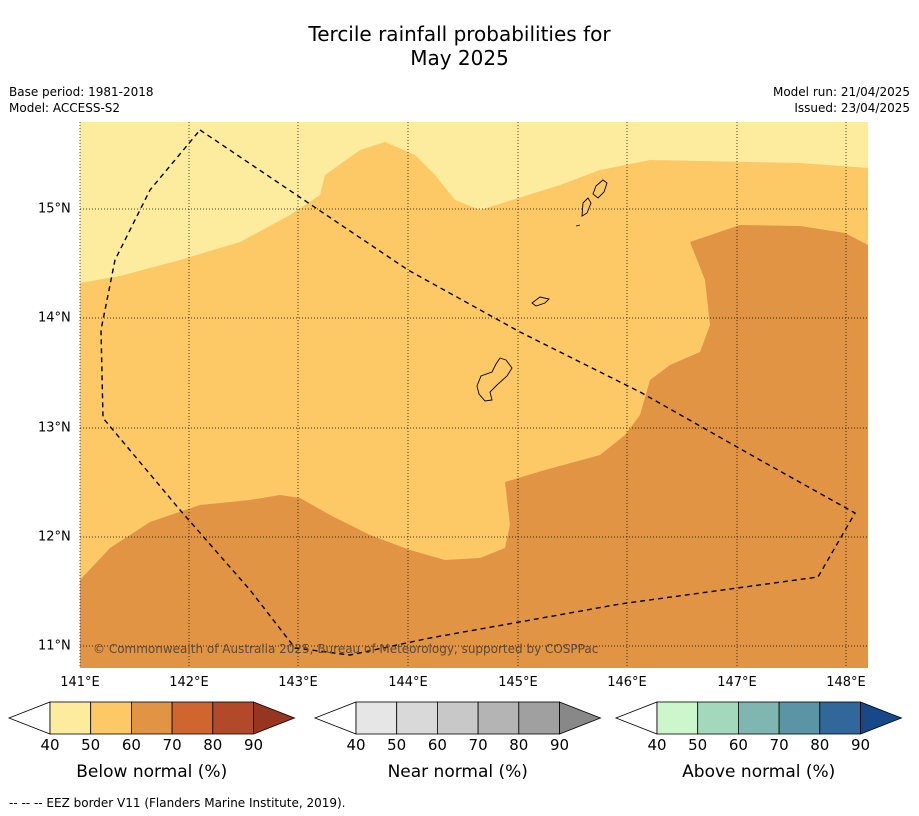  I want to click on colorbar-near-tick: 50, so click(397, 745).